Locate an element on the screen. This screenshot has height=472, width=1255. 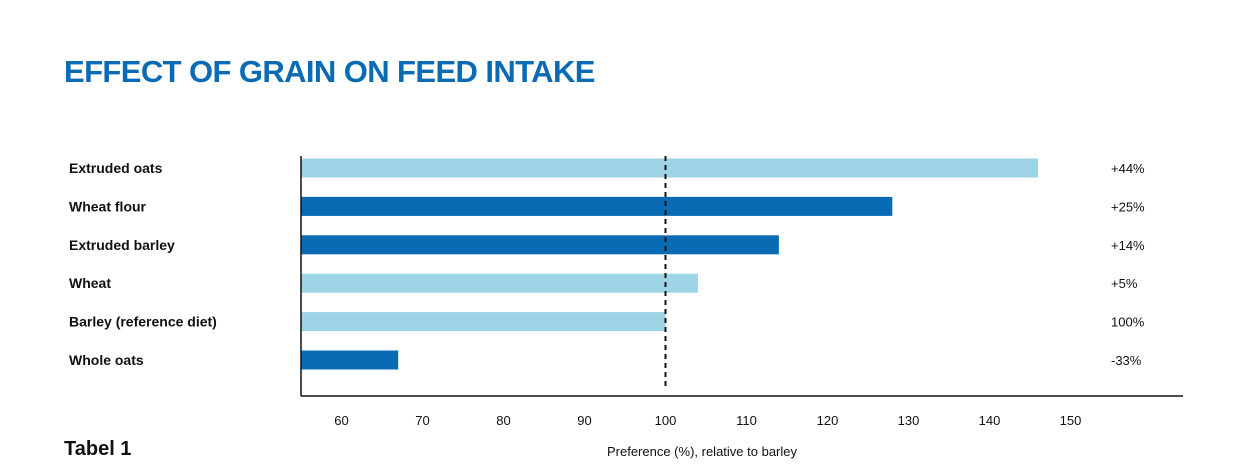
value-label: +44% is located at coordinates (1128, 168).